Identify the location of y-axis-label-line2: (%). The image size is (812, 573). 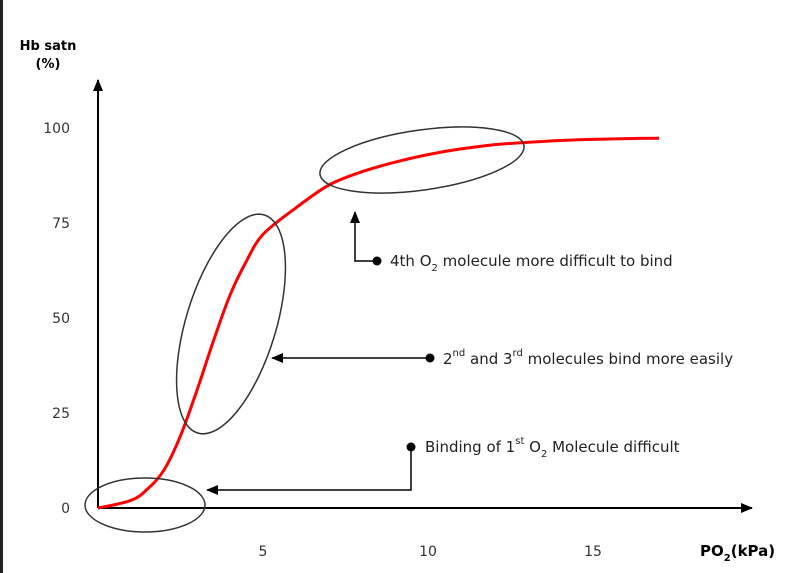
(48, 64).